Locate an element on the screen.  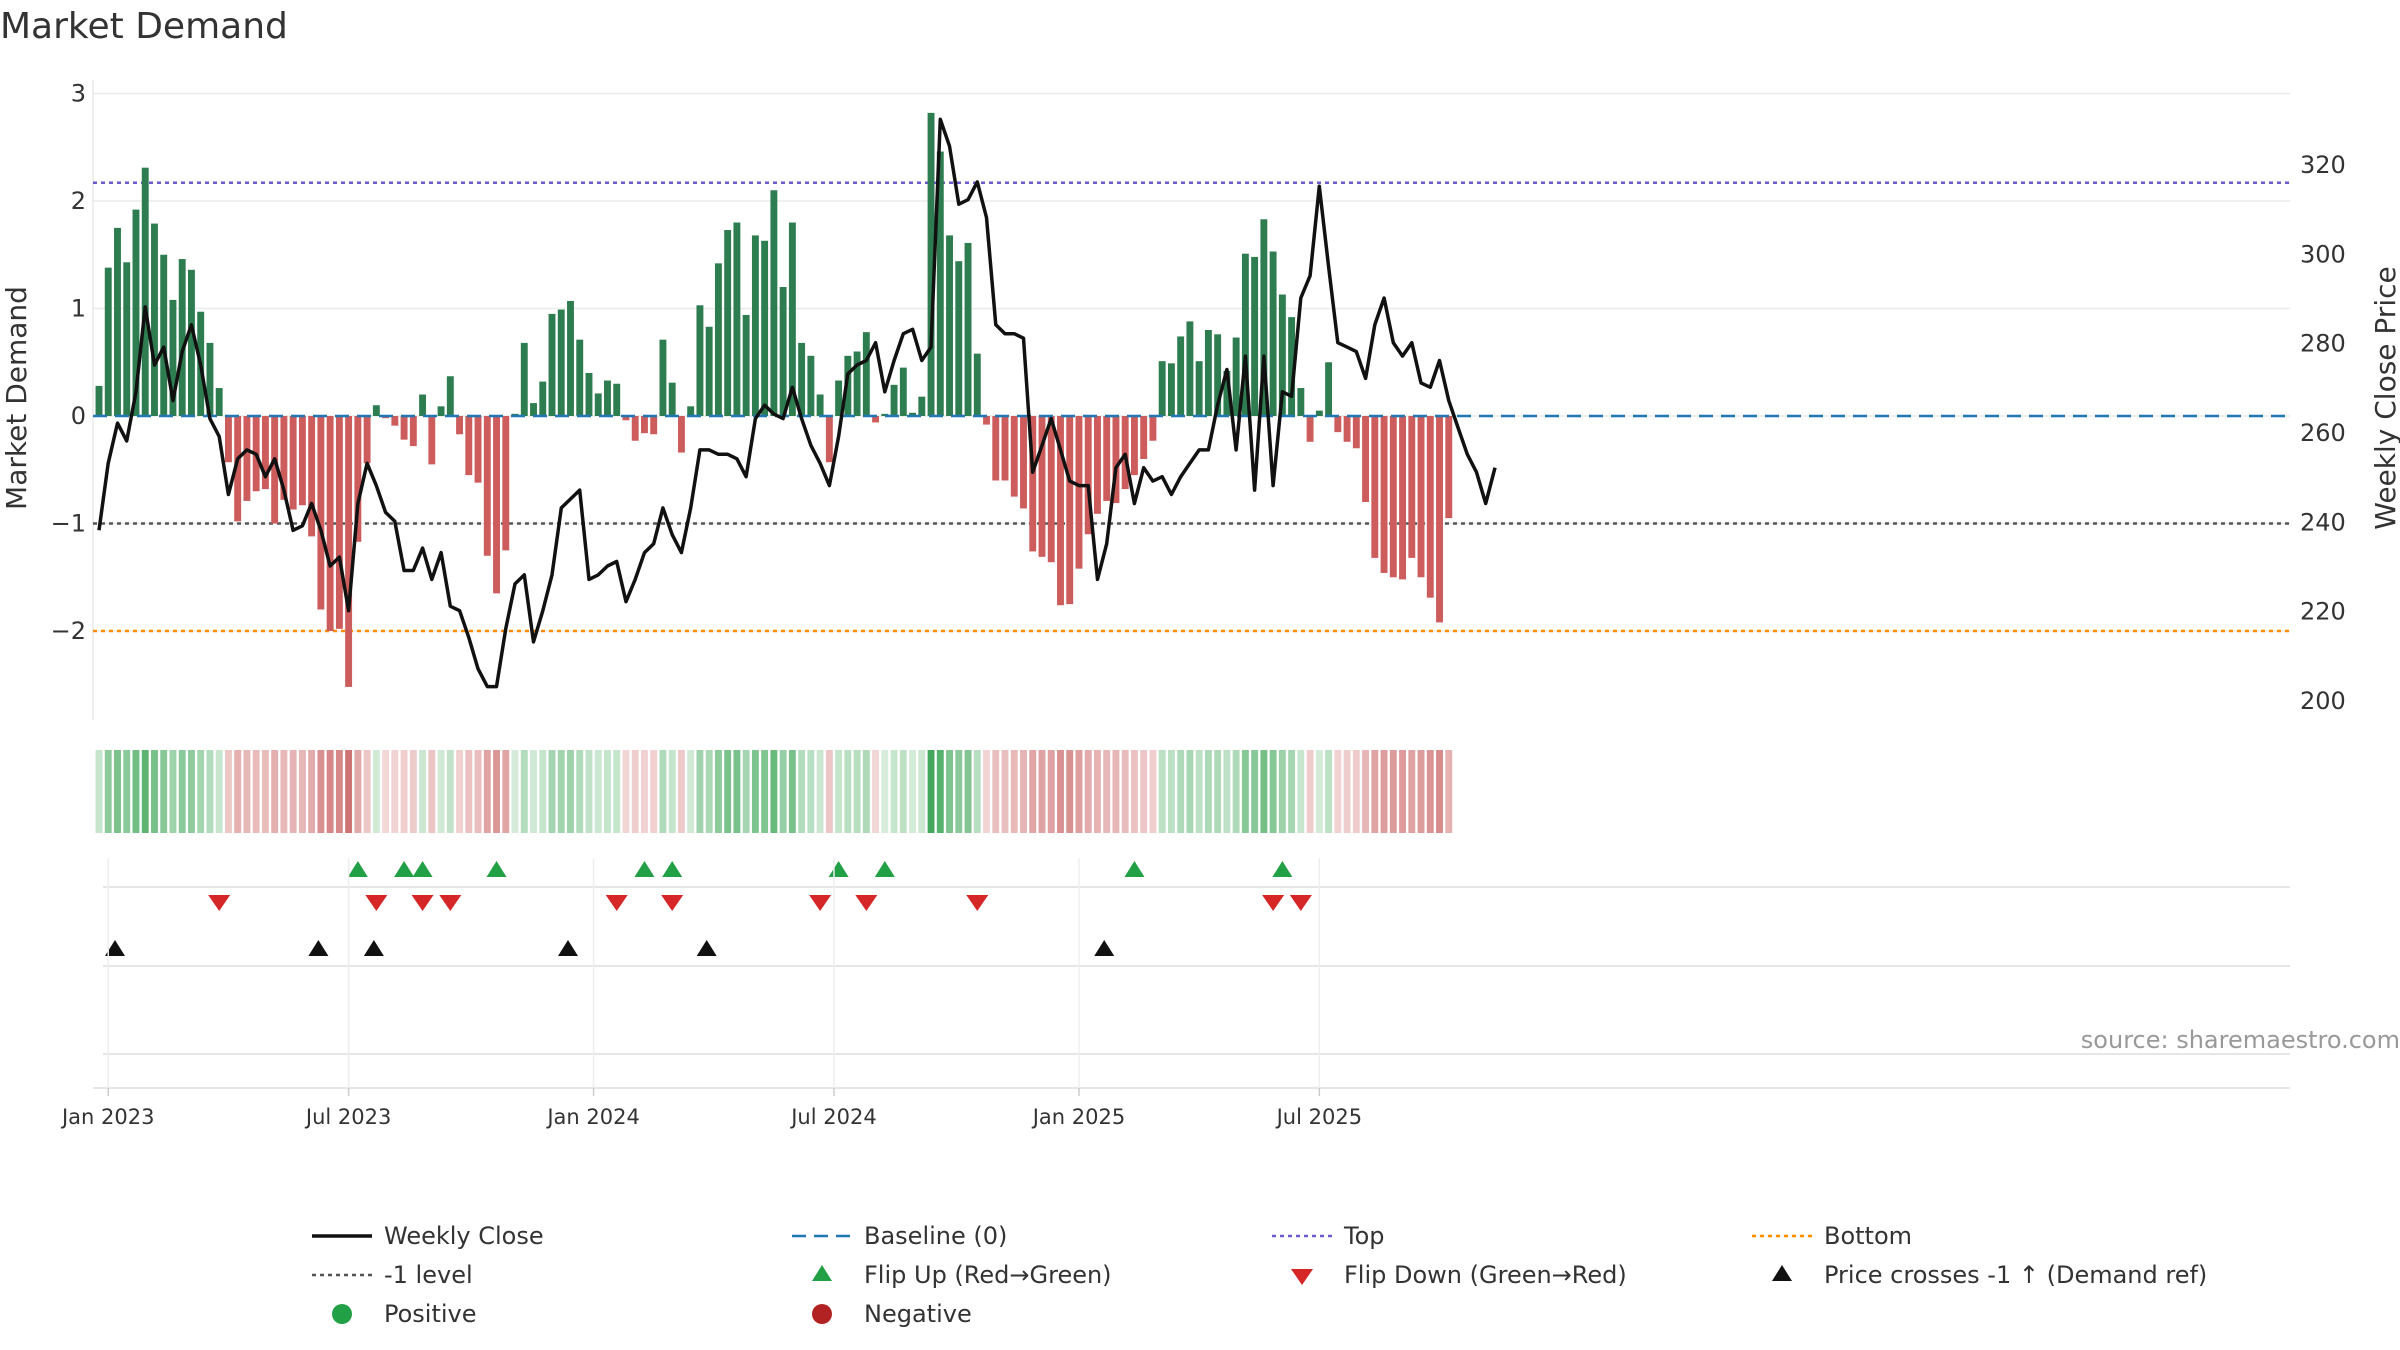
right-axis-ticks: 320 300 280 260 240 220 200 is located at coordinates (2323, 433).